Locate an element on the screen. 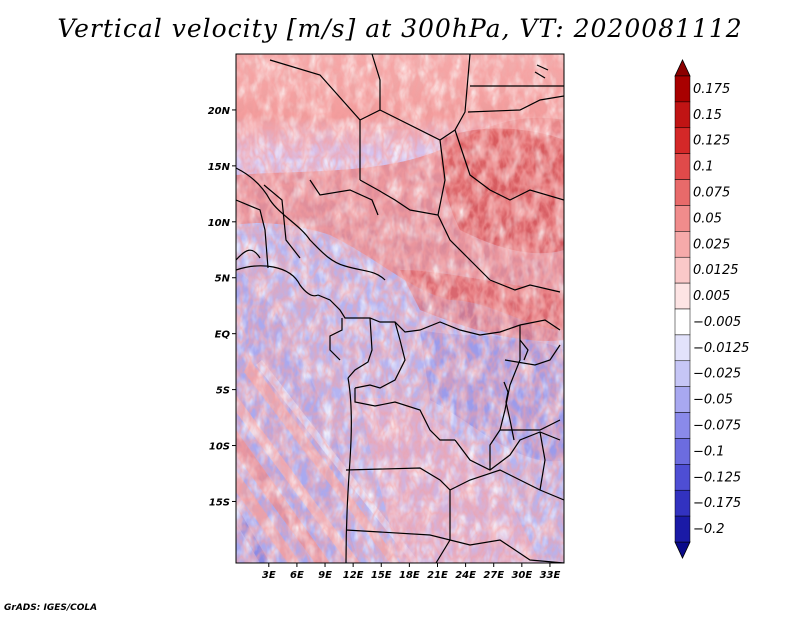  colorbar-label: 0.175 is located at coordinates (711, 89).